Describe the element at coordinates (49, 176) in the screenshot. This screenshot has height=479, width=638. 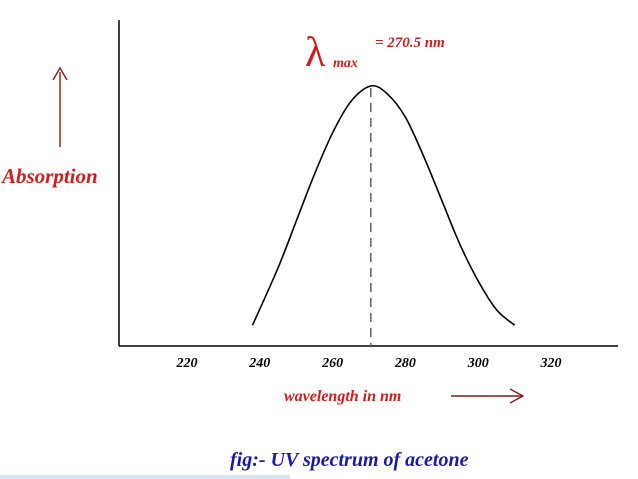
I see `y-axis-label: Absorption` at that location.